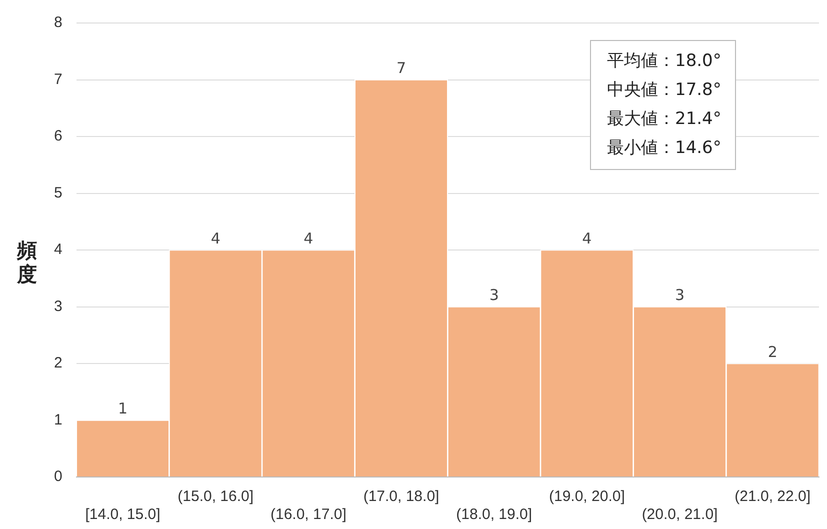 This screenshot has width=827, height=529. What do you see at coordinates (664, 148) in the screenshot?
I see `annotation: 最小値：14.6°` at bounding box center [664, 148].